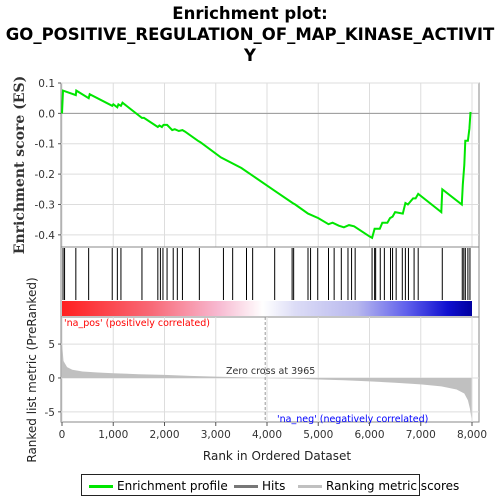 The image size is (500, 500). I want to click on metric-y-tick-label: 5, so click(51, 345).